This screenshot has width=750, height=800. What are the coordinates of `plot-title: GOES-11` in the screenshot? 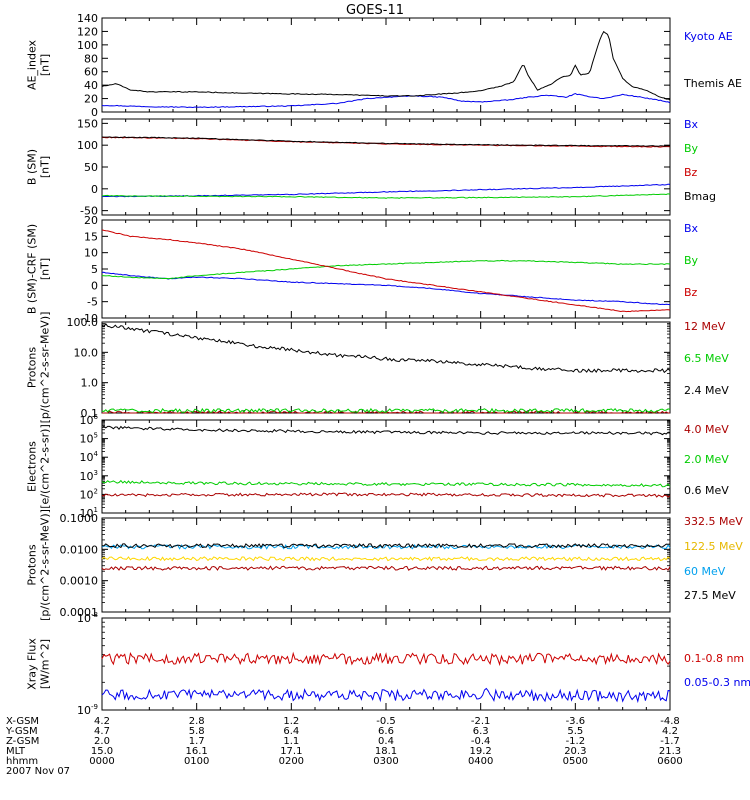 It's located at (375, 10).